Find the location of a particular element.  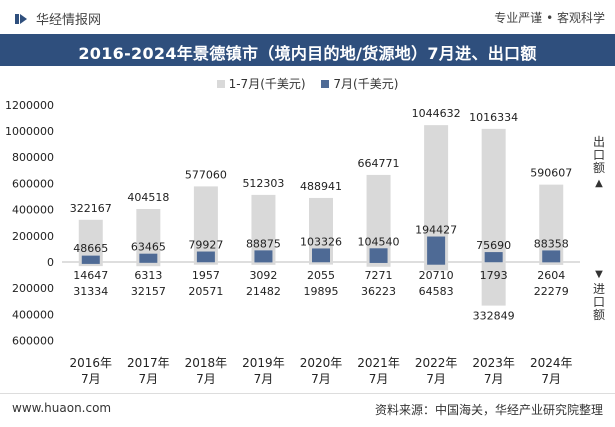

data-label-monthly-import: 6313 is located at coordinates (148, 275).